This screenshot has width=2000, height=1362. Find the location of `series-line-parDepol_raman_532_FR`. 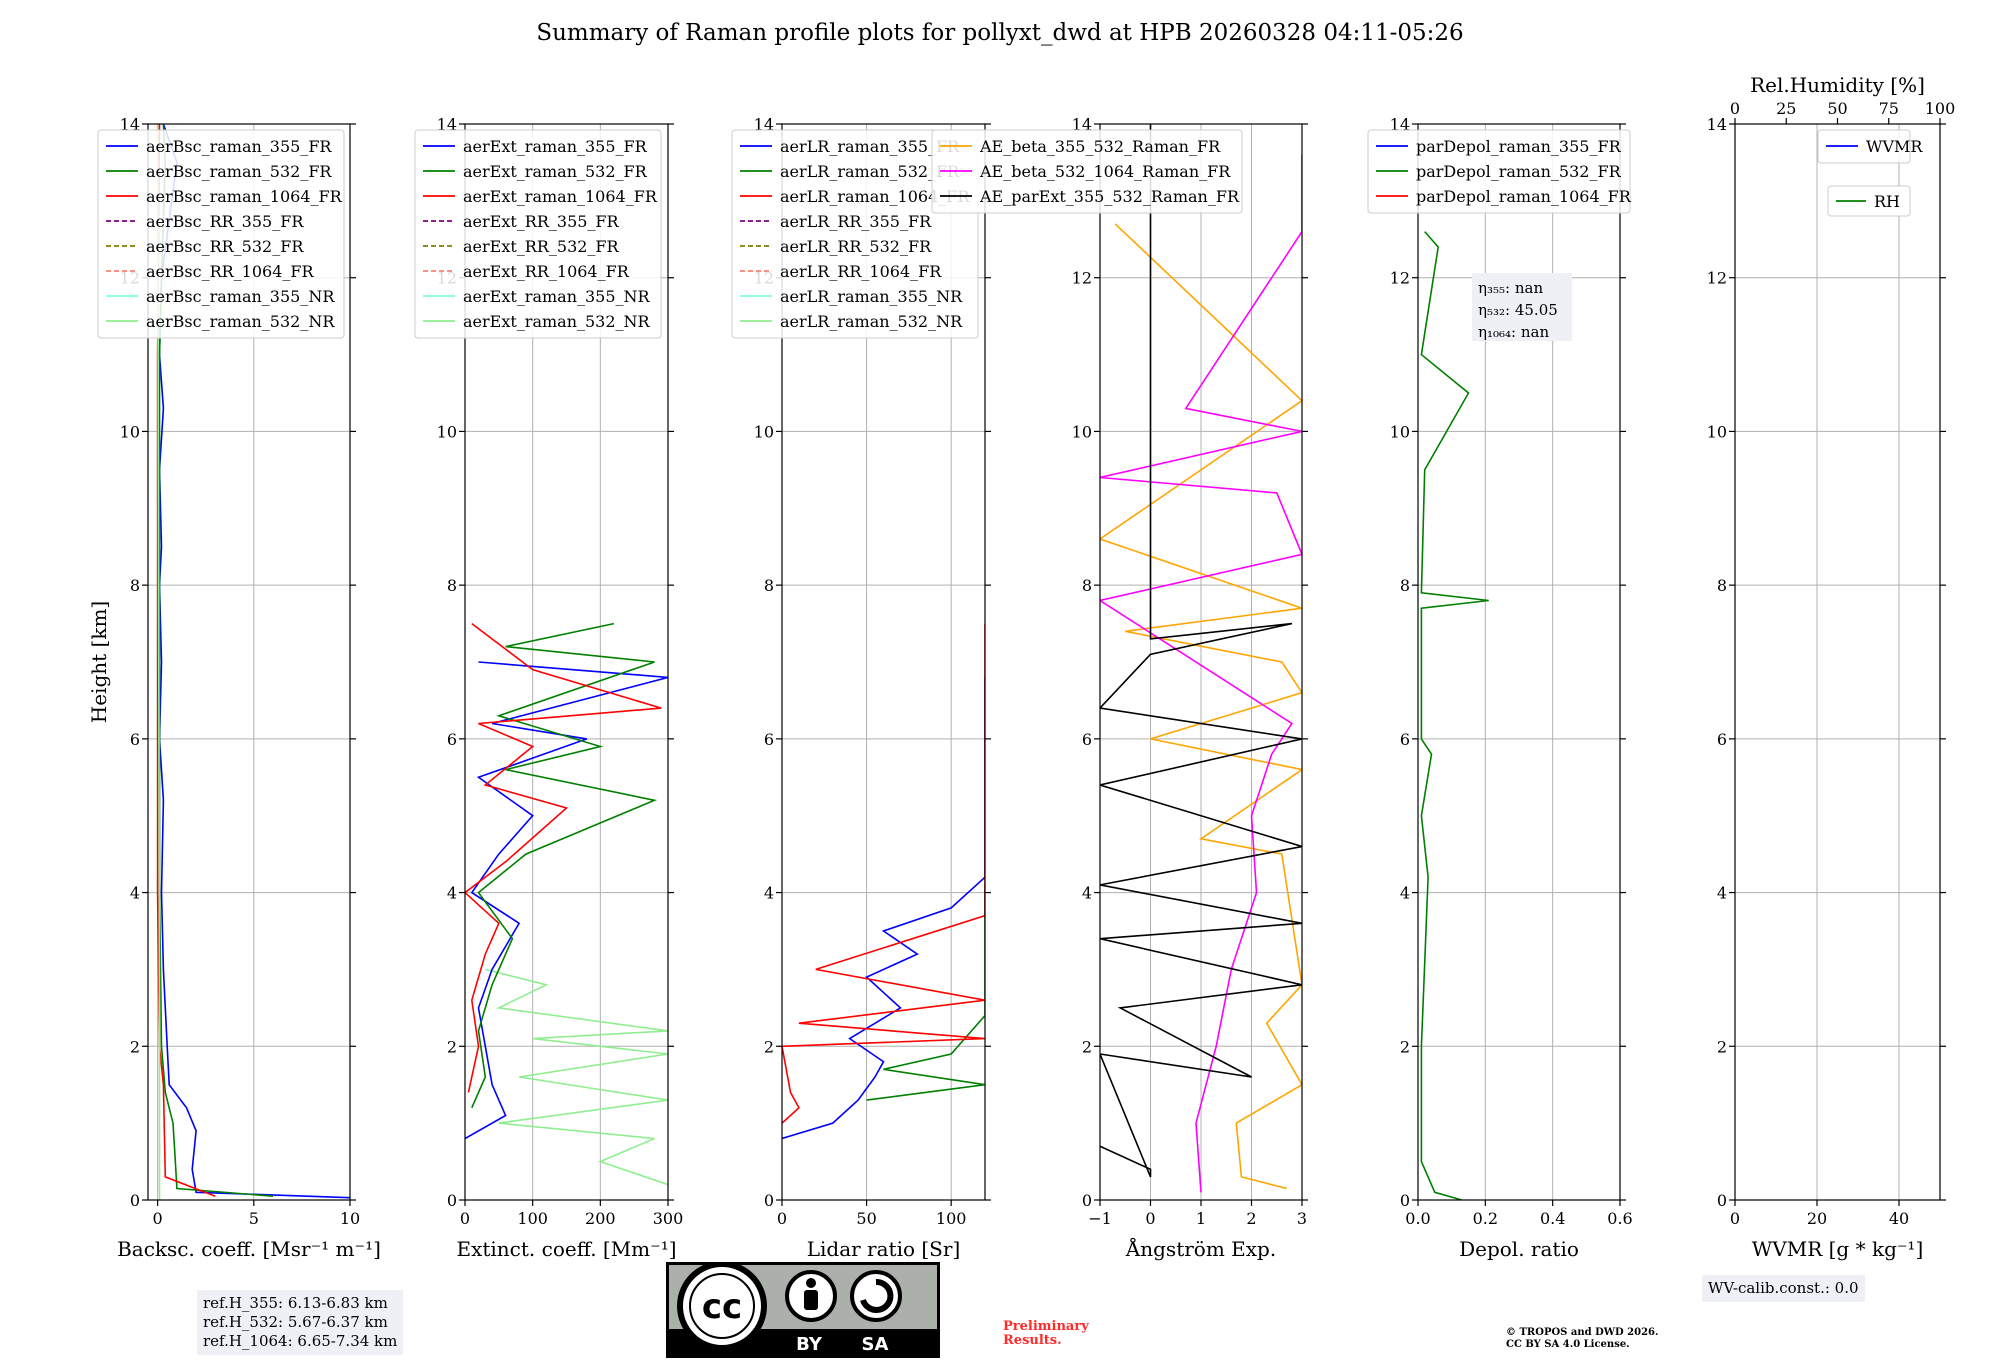

series-line-parDepol_raman_532_FR is located at coordinates (1454, 715).